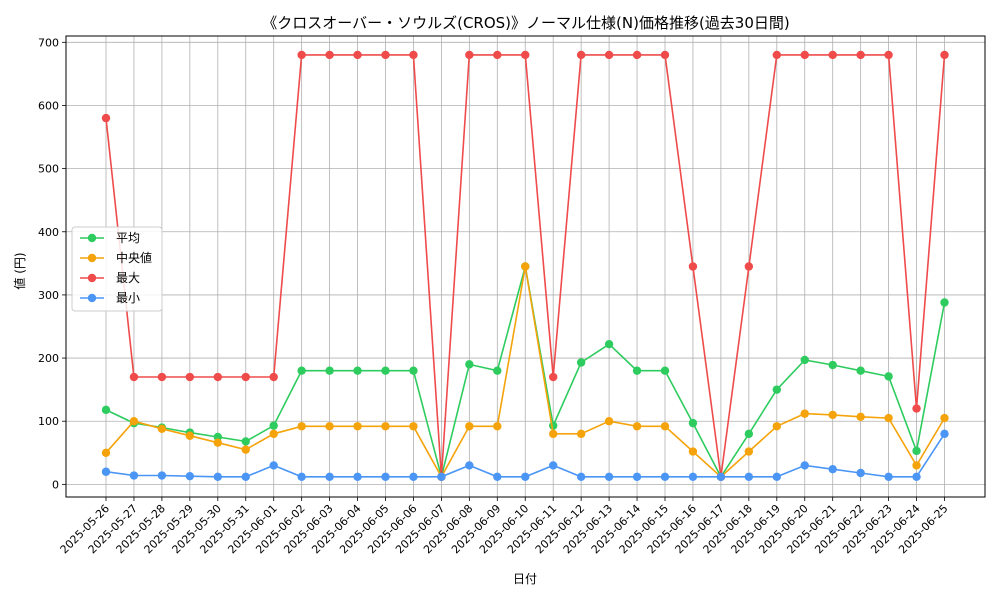 This screenshot has width=1000, height=600. Describe the element at coordinates (48, 42) in the screenshot. I see `y-tick-label: 700` at that location.